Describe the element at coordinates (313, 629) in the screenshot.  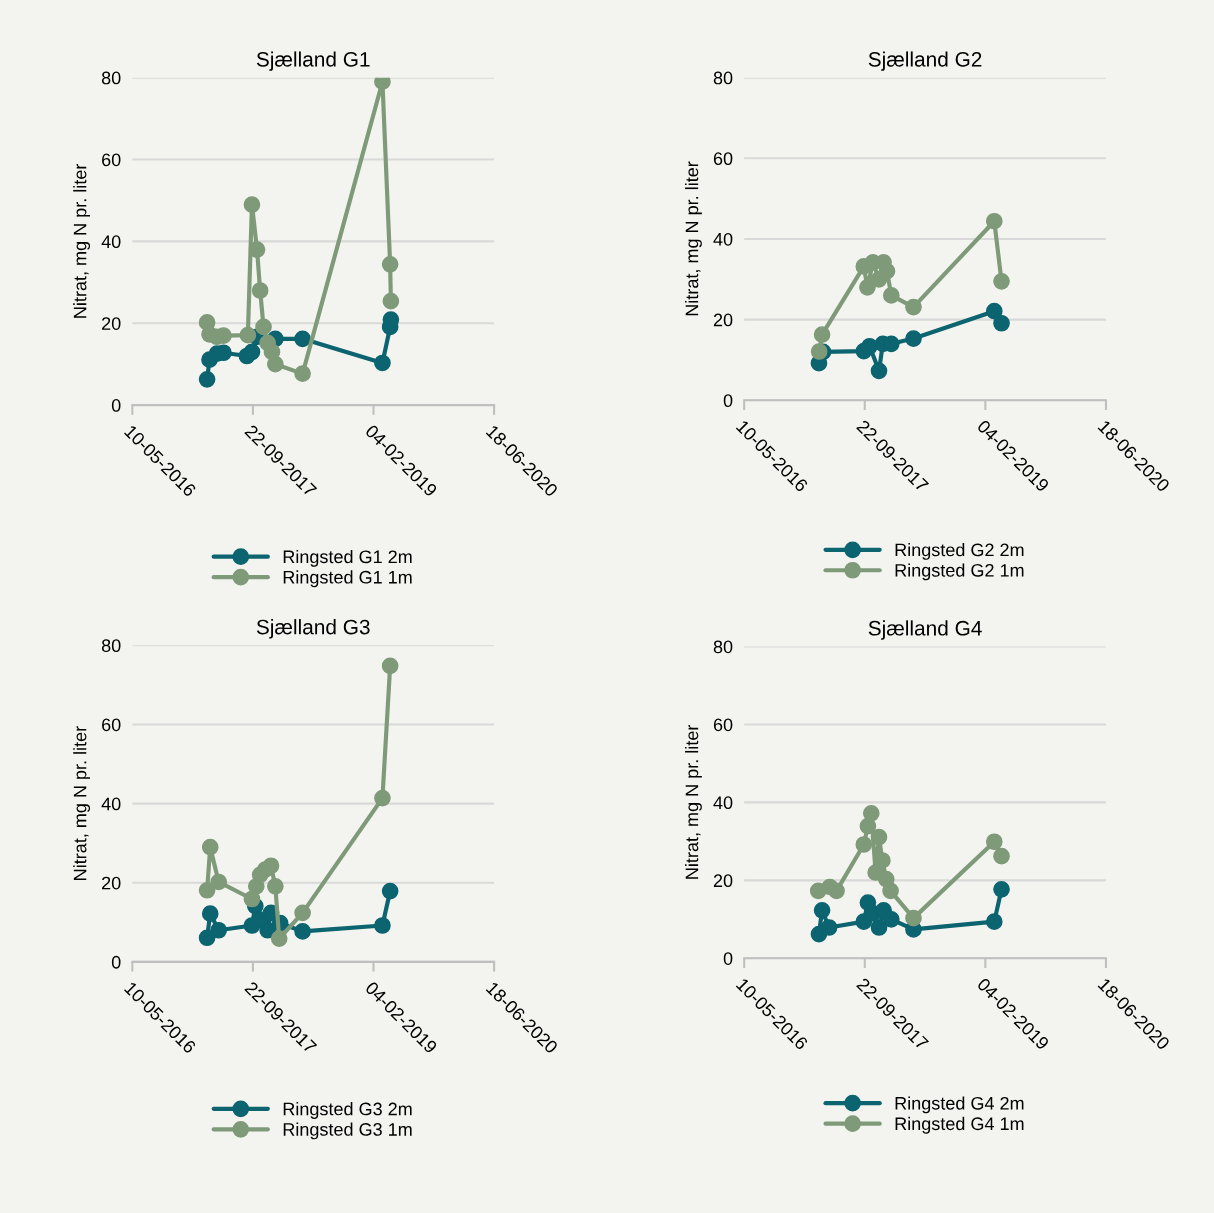
I see `chart-title: Sjælland G3` at that location.